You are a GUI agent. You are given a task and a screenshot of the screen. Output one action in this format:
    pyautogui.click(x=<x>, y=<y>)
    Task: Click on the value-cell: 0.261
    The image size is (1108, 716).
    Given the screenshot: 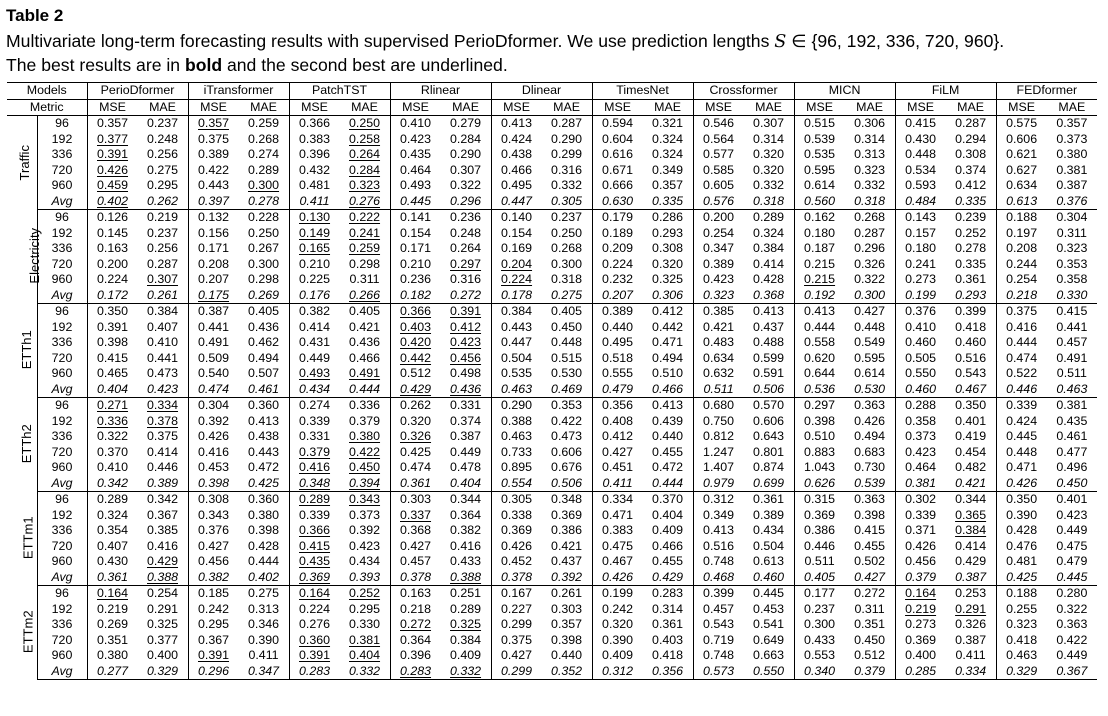 What is the action you would take?
    pyautogui.click(x=163, y=295)
    